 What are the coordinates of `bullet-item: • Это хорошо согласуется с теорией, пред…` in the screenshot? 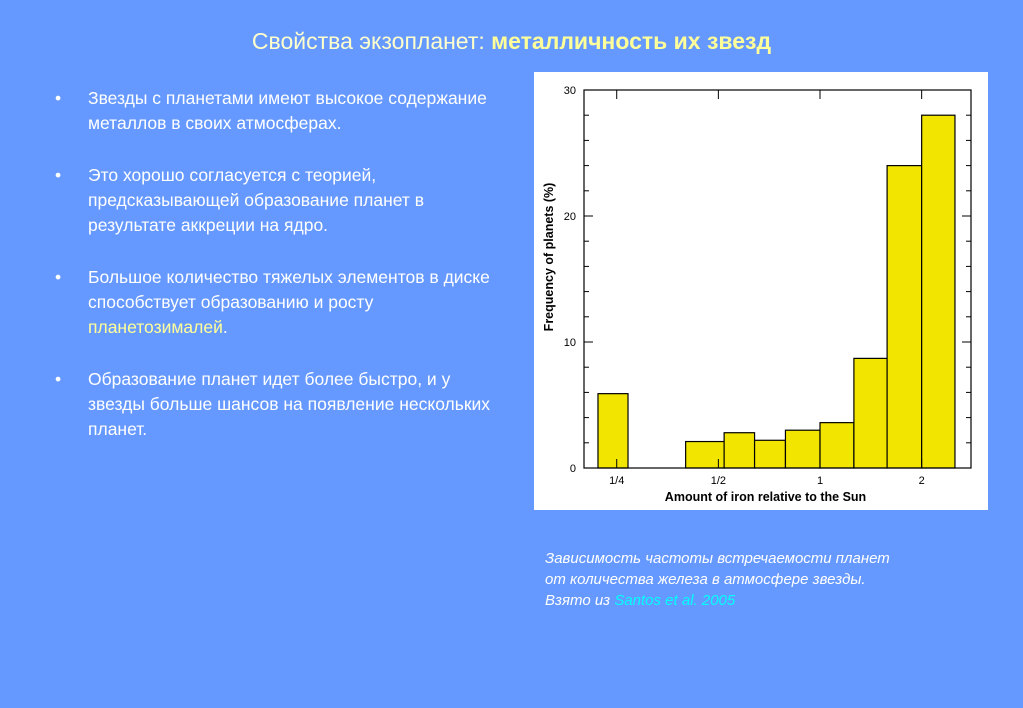 It's located at (277, 200).